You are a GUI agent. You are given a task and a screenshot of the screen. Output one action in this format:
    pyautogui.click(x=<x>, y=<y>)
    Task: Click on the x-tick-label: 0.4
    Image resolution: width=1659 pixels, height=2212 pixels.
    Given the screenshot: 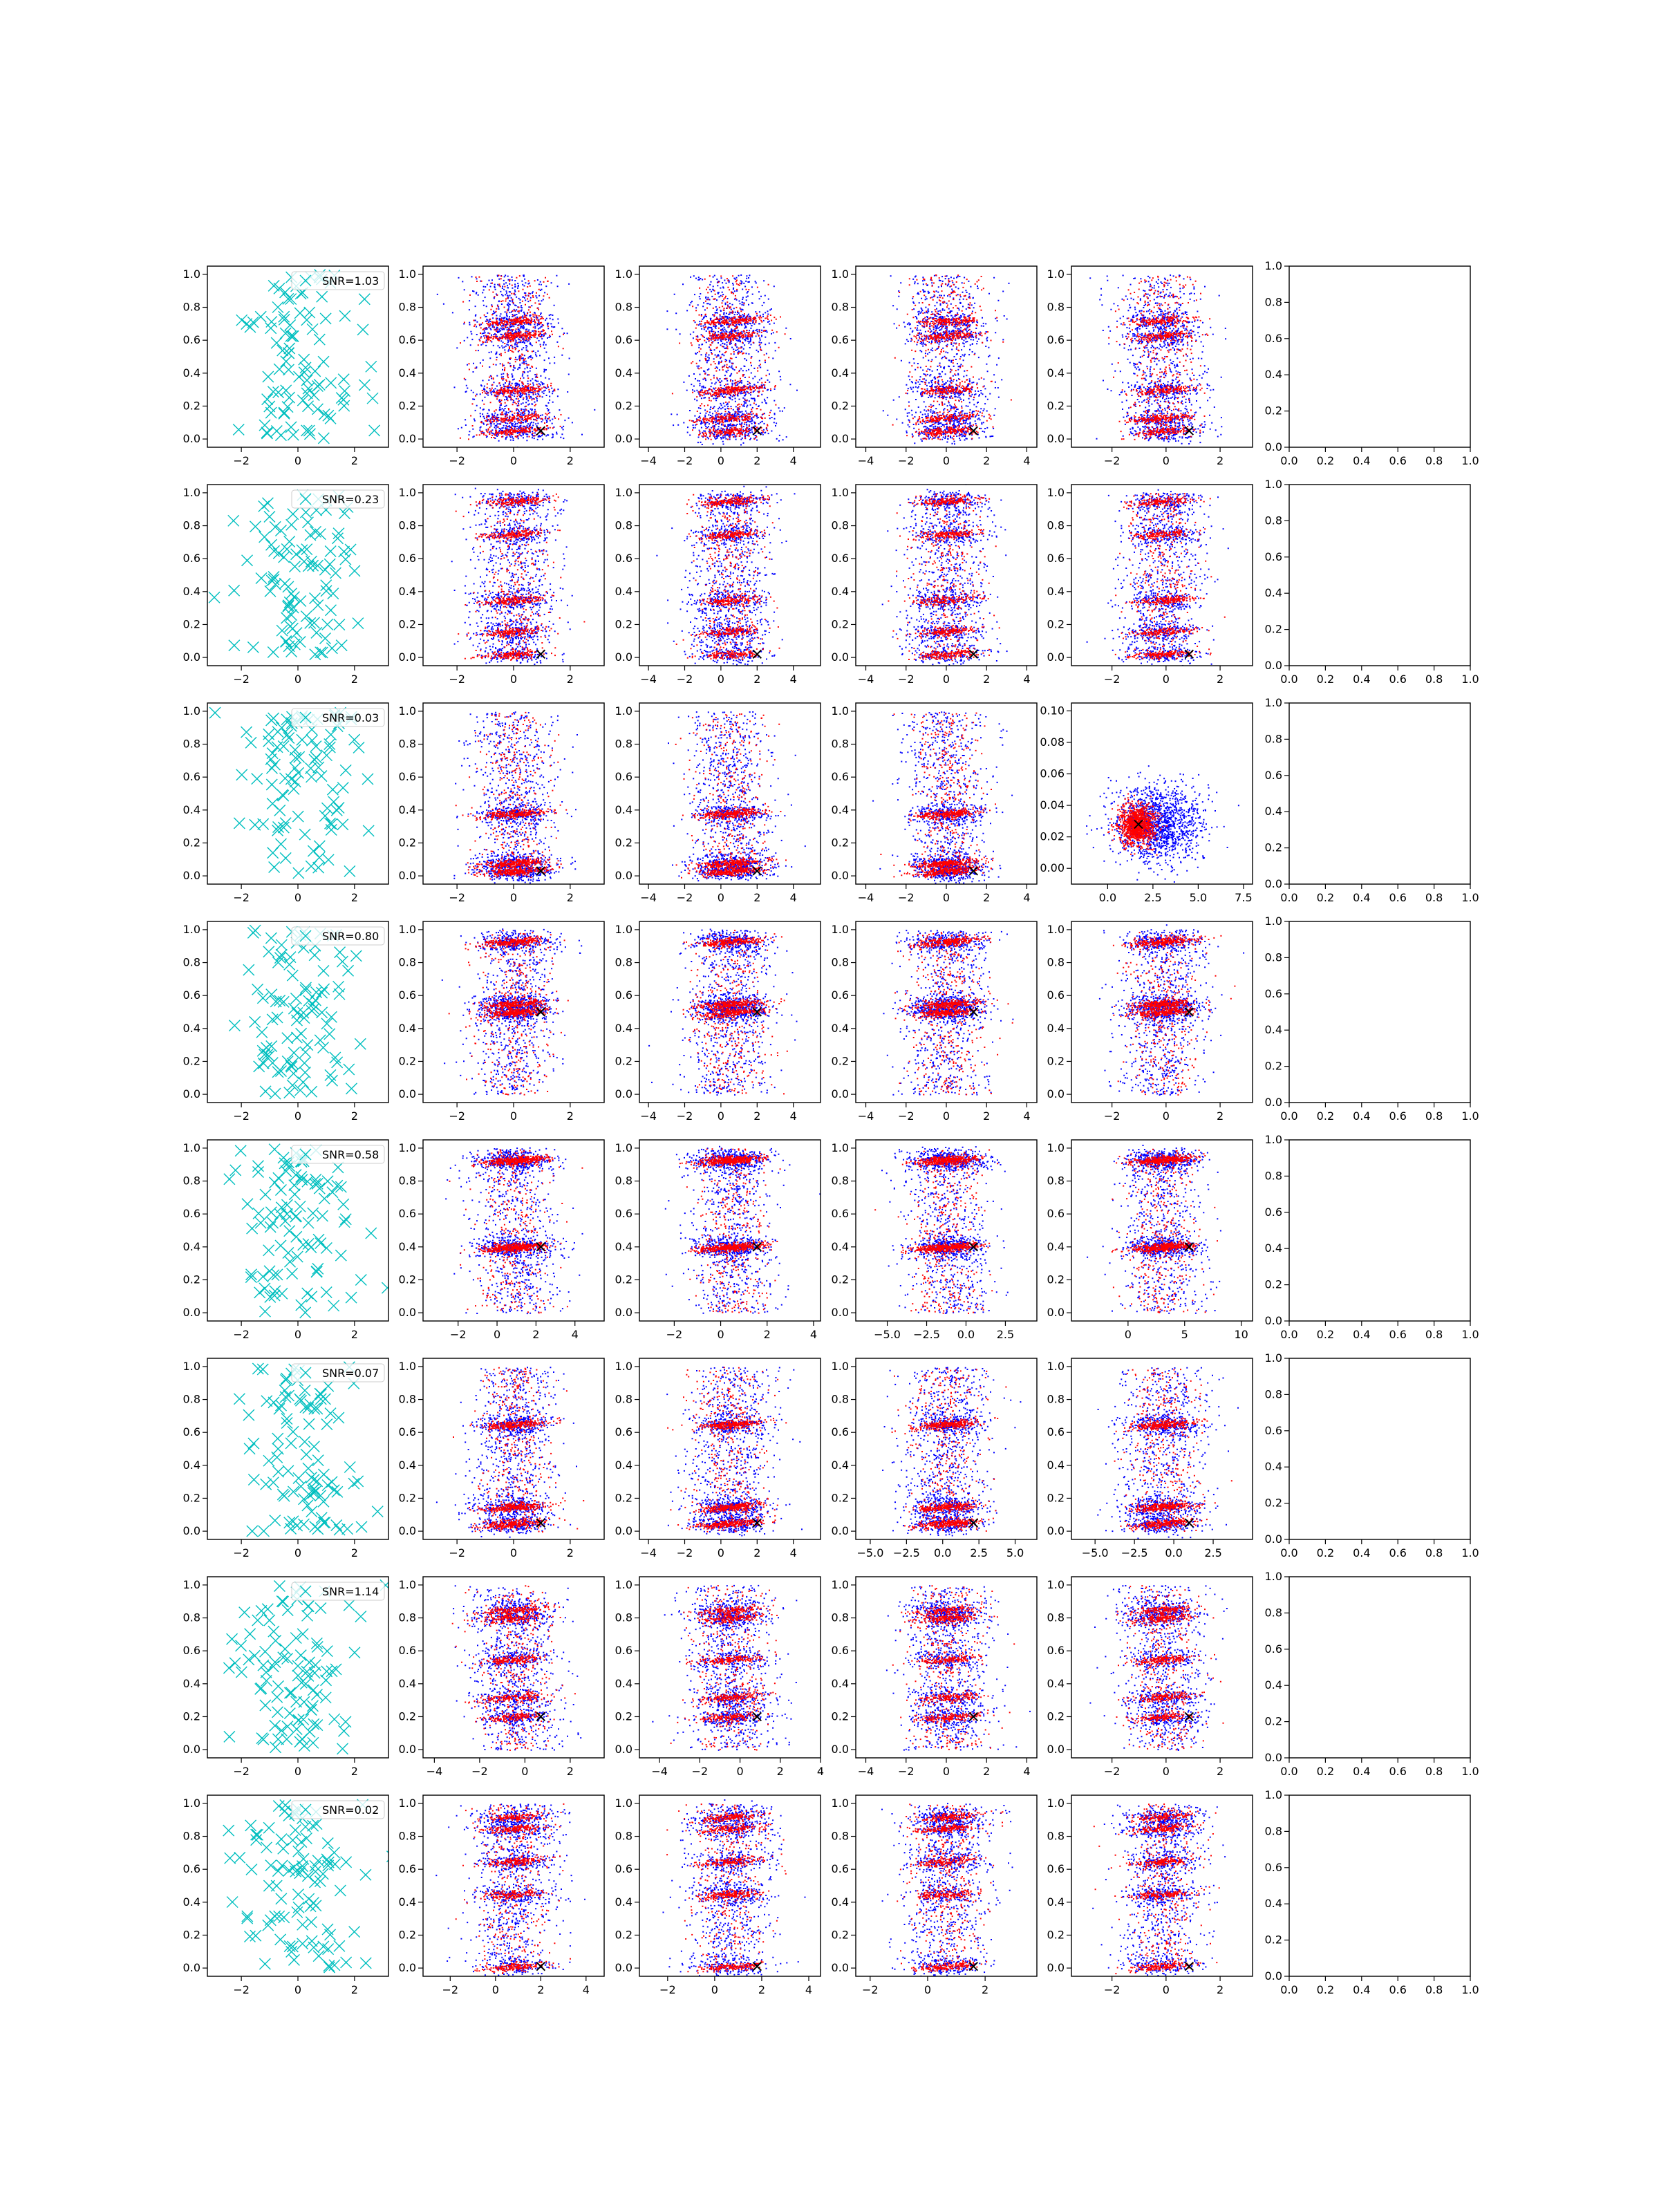 What is the action you would take?
    pyautogui.click(x=1361, y=1771)
    